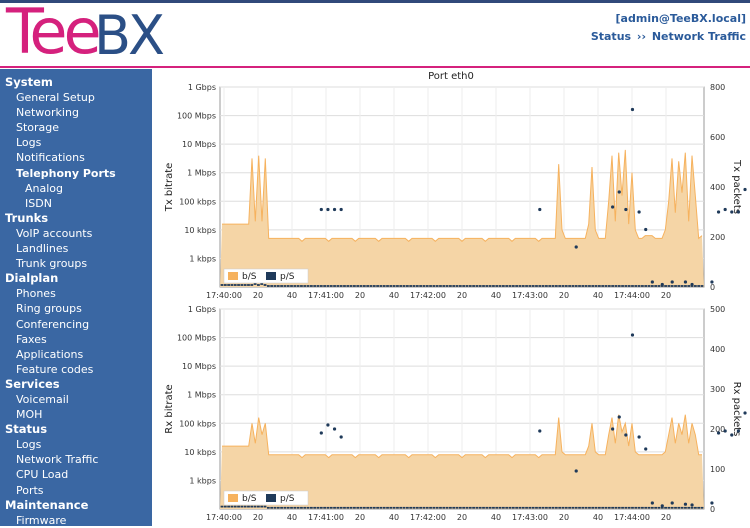 Image resolution: width=750 pixels, height=528 pixels. Describe the element at coordinates (632, 295) in the screenshot. I see `x-tick-label: 17:44:00` at that location.